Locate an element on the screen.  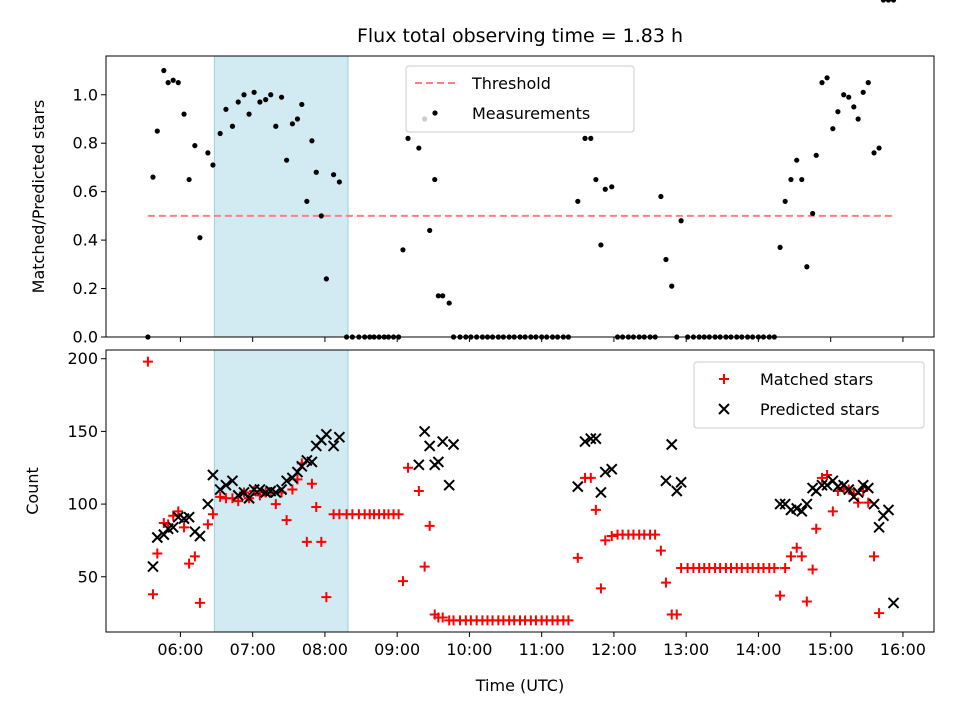
y-tick-label: 100 is located at coordinates (82, 504).